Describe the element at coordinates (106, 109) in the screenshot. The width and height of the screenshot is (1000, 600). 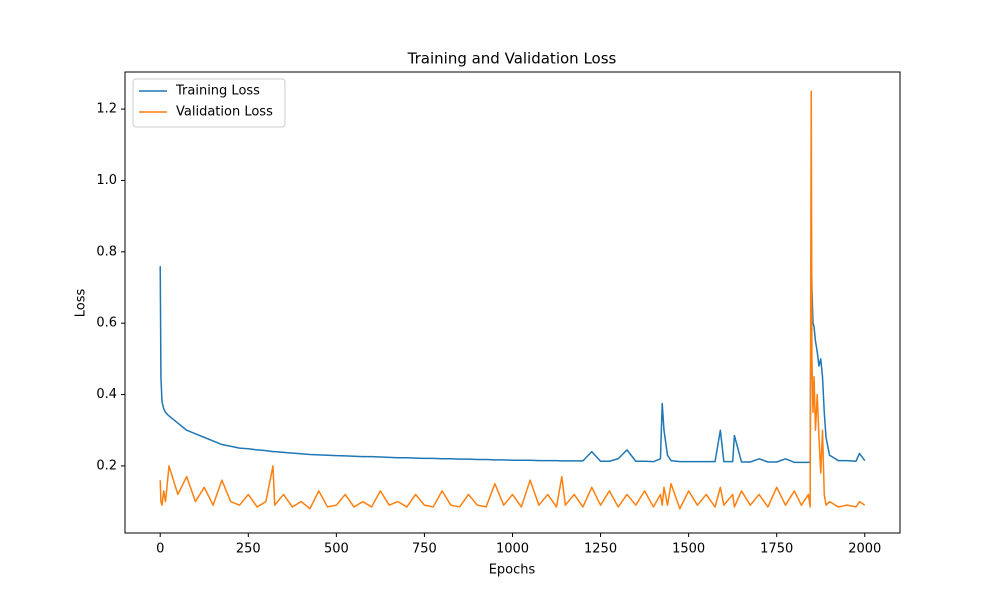
I see `y-tick-label: 1.2` at that location.